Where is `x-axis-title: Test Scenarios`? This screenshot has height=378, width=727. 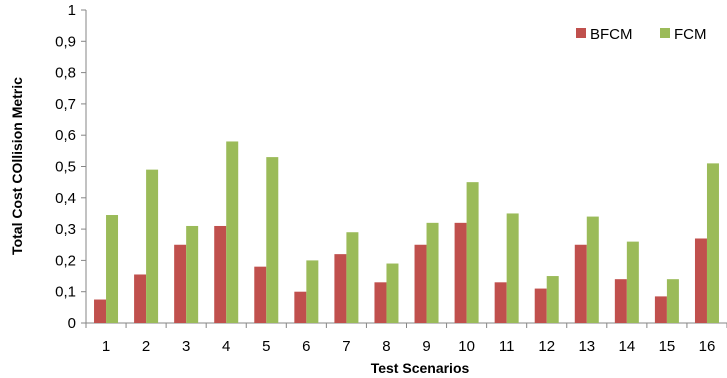
x-axis-title: Test Scenarios is located at coordinates (420, 368).